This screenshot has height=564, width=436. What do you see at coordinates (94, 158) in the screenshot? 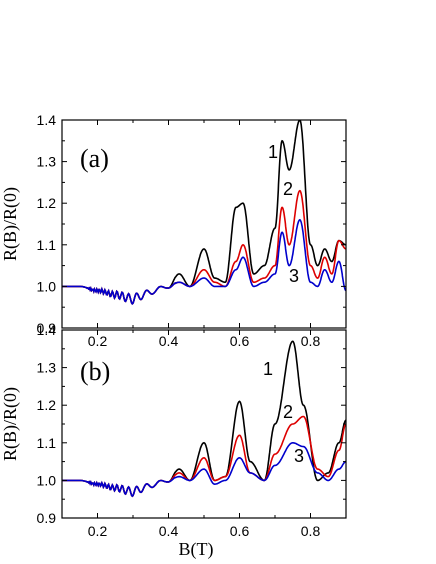
I see `panel-label: (a)` at bounding box center [94, 158].